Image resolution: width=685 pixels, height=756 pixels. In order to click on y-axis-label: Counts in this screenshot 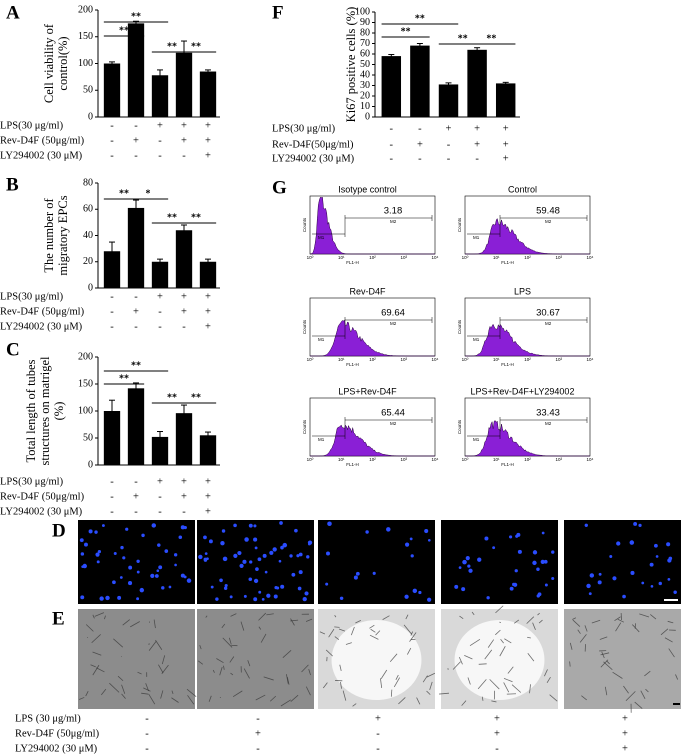, I will do `click(304, 326)`.